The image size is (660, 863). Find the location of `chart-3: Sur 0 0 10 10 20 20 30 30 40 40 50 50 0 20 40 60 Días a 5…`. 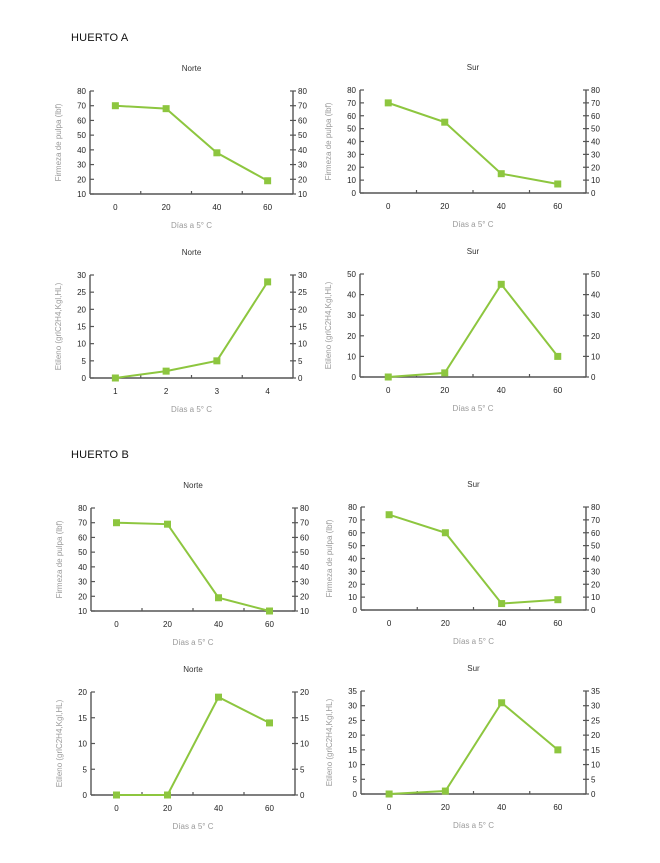

chart-3: Sur 0 0 10 10 20 20 30 30 40 40 50 50 0 20 40 60 Días a 5… is located at coordinates (462, 330).